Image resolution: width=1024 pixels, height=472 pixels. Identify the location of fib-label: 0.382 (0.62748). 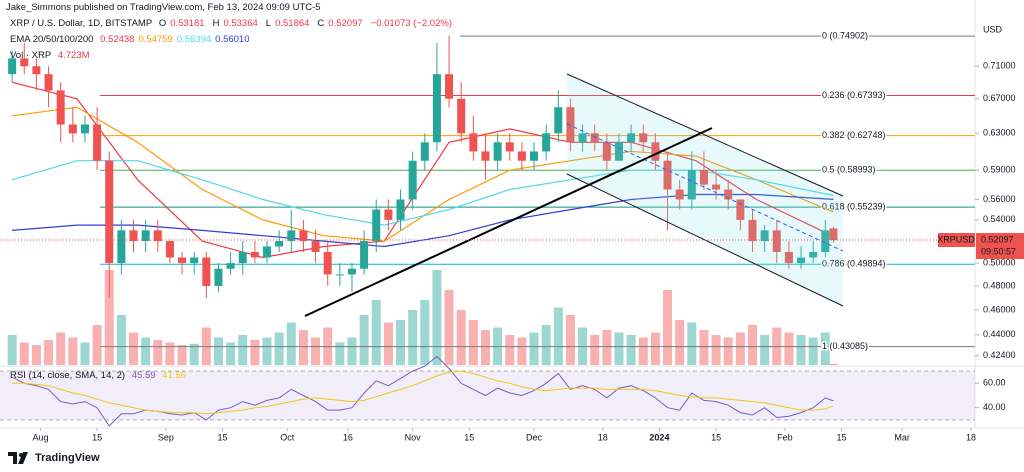
(854, 135).